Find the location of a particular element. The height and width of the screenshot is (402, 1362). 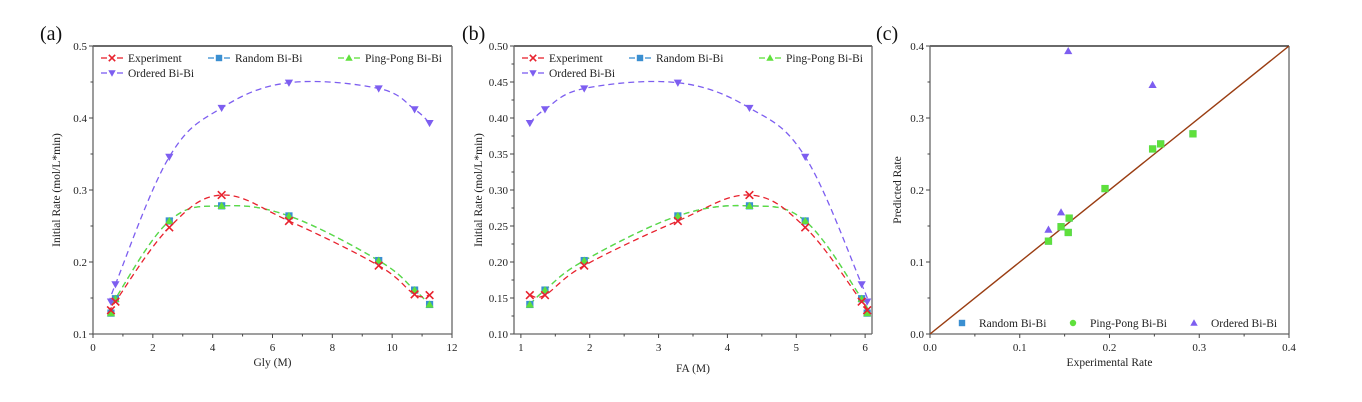

y-tick-label: 0.0 is located at coordinates (917, 335).